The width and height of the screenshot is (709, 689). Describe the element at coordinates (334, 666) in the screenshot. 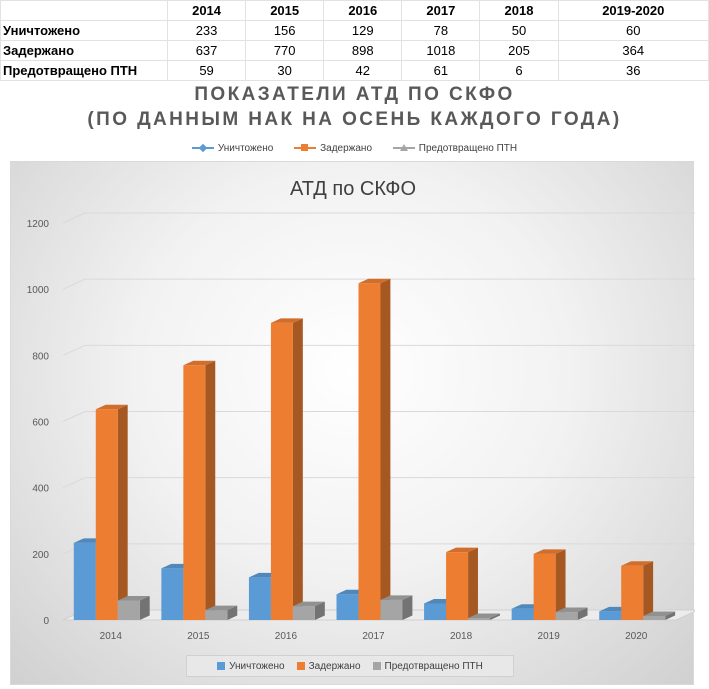

I see `legend-label: Задержано` at that location.